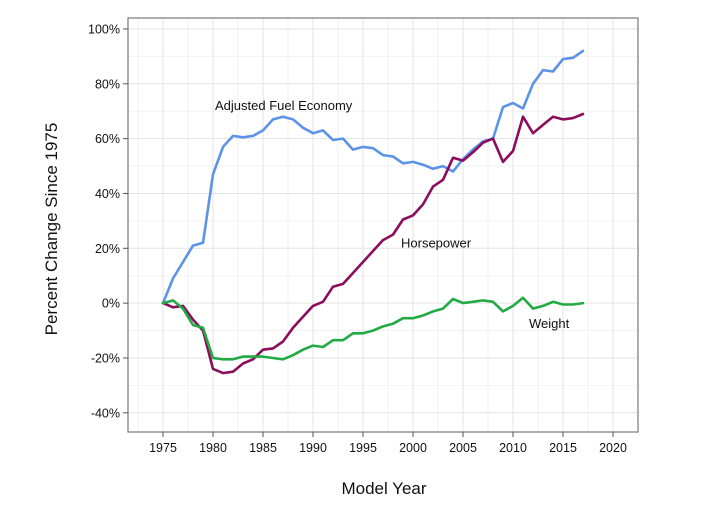 This screenshot has width=711, height=530. Describe the element at coordinates (436, 242) in the screenshot. I see `horsepower-label: Horsepower` at that location.